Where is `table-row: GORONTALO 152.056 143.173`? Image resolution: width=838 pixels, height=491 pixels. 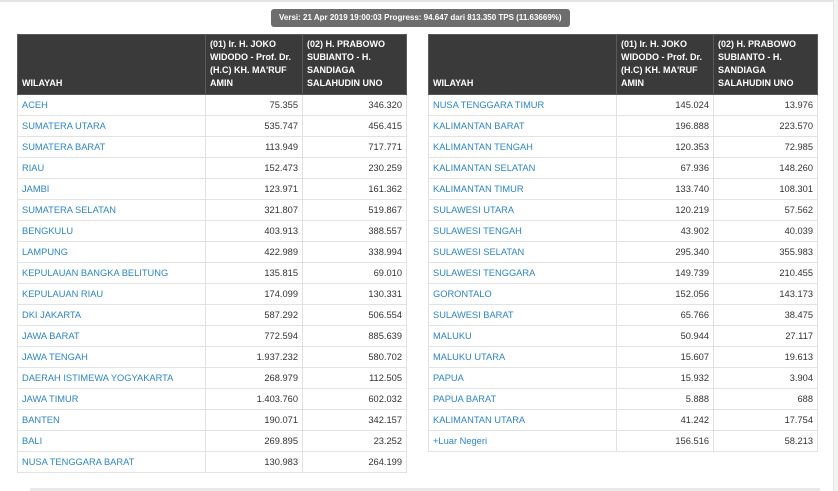 table-row: GORONTALO 152.056 143.173 is located at coordinates (623, 294).